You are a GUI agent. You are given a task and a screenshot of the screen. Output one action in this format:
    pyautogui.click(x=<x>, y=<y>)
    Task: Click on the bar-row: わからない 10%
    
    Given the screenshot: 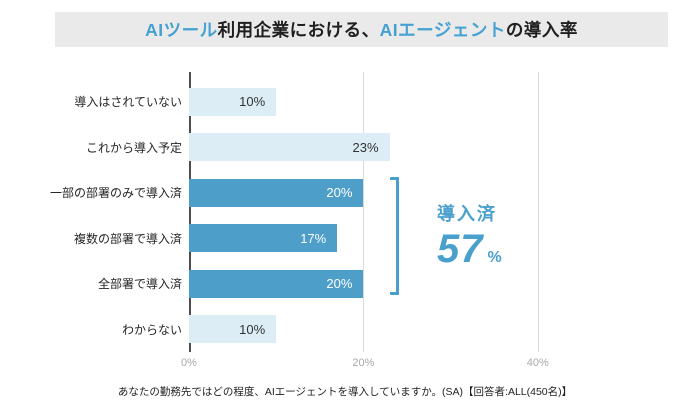 What is the action you would take?
    pyautogui.click(x=312, y=330)
    